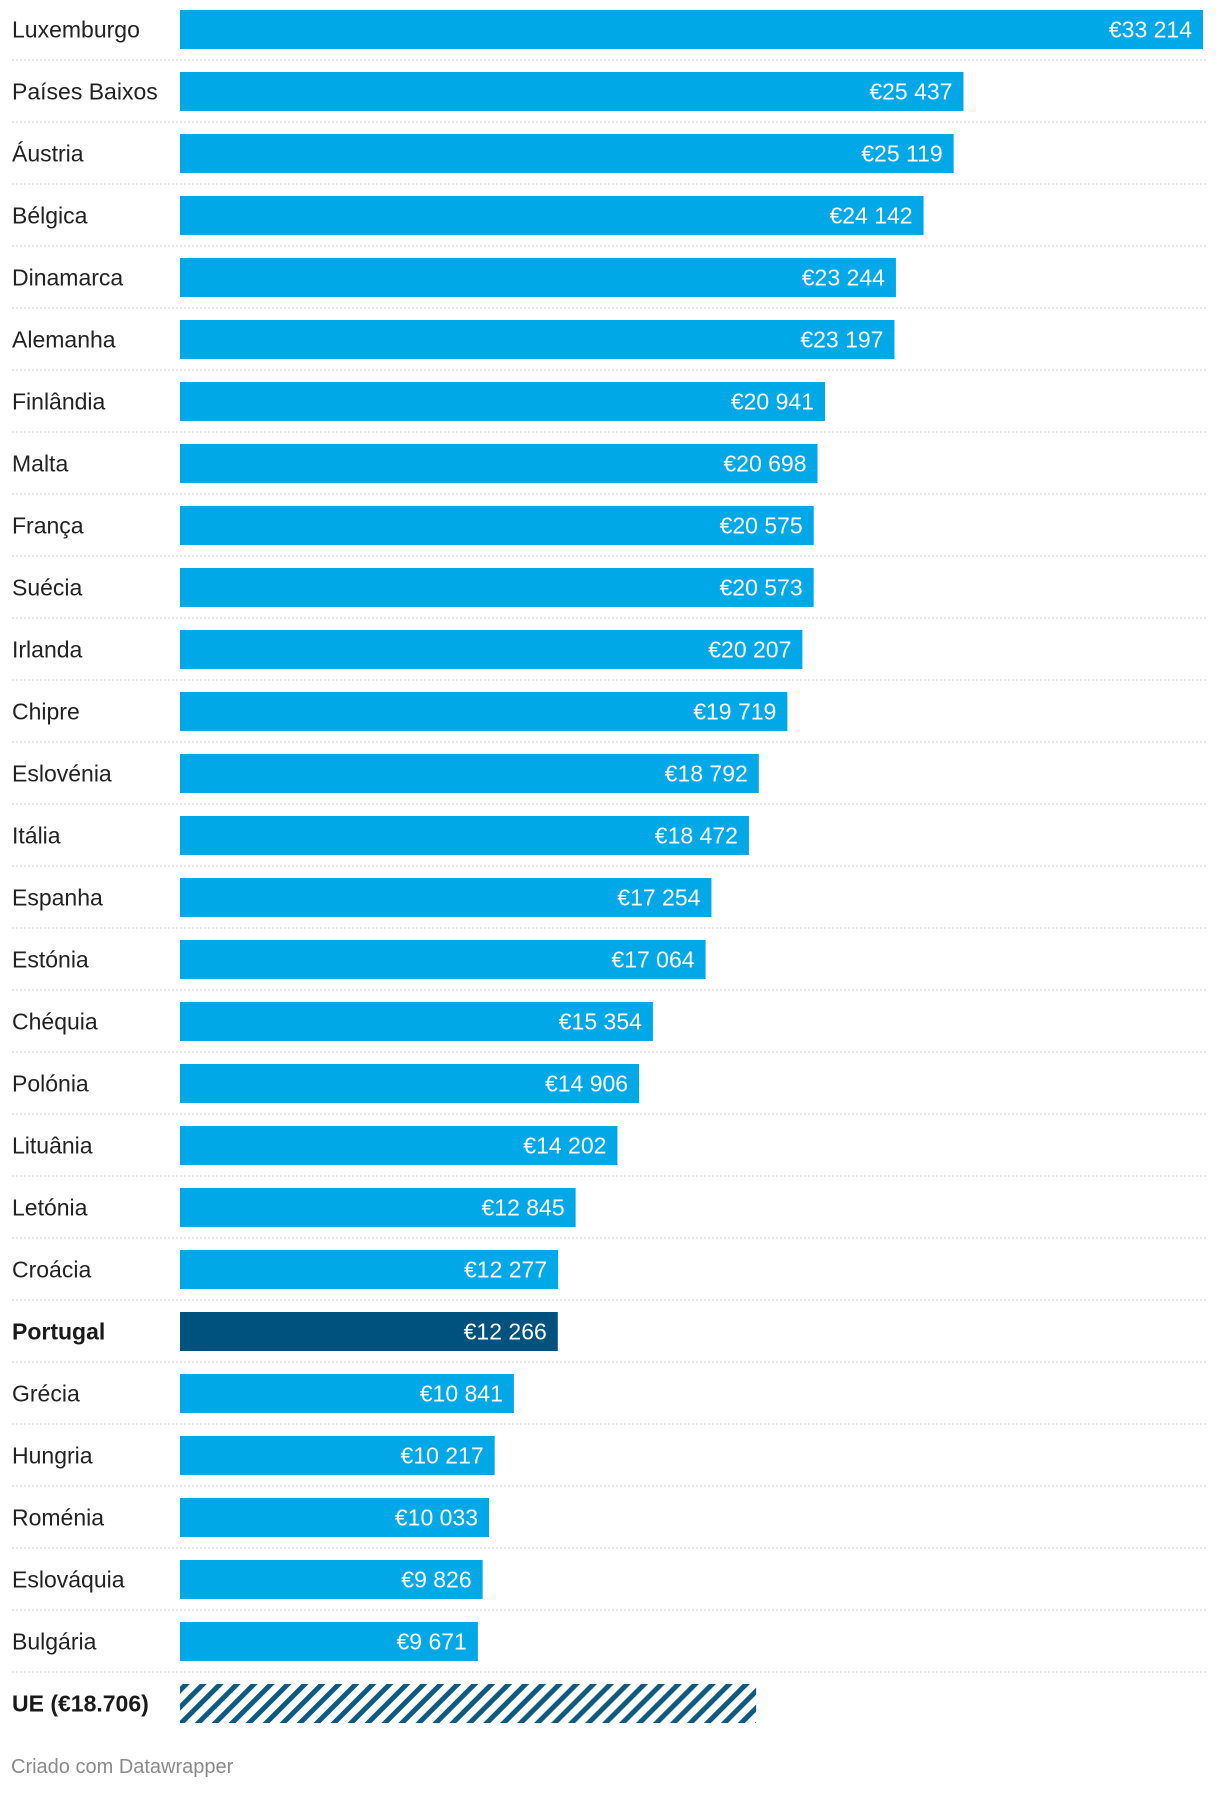  What do you see at coordinates (40, 464) in the screenshot?
I see `category-label: Malta` at bounding box center [40, 464].